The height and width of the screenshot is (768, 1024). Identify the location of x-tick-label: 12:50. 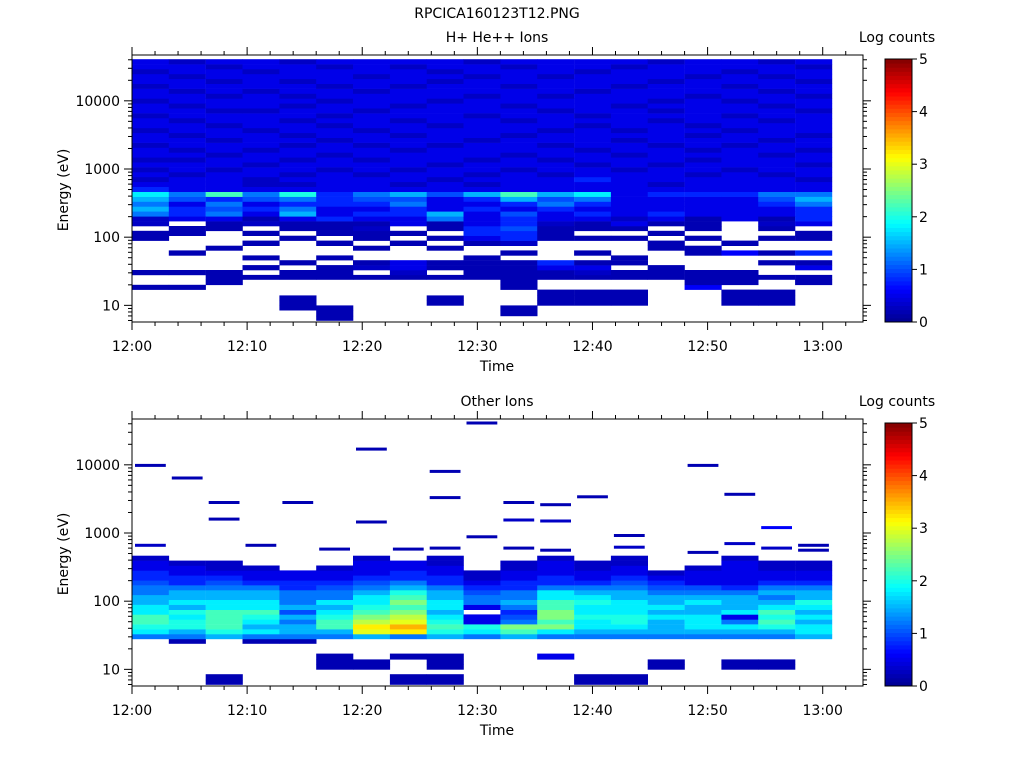
(707, 347).